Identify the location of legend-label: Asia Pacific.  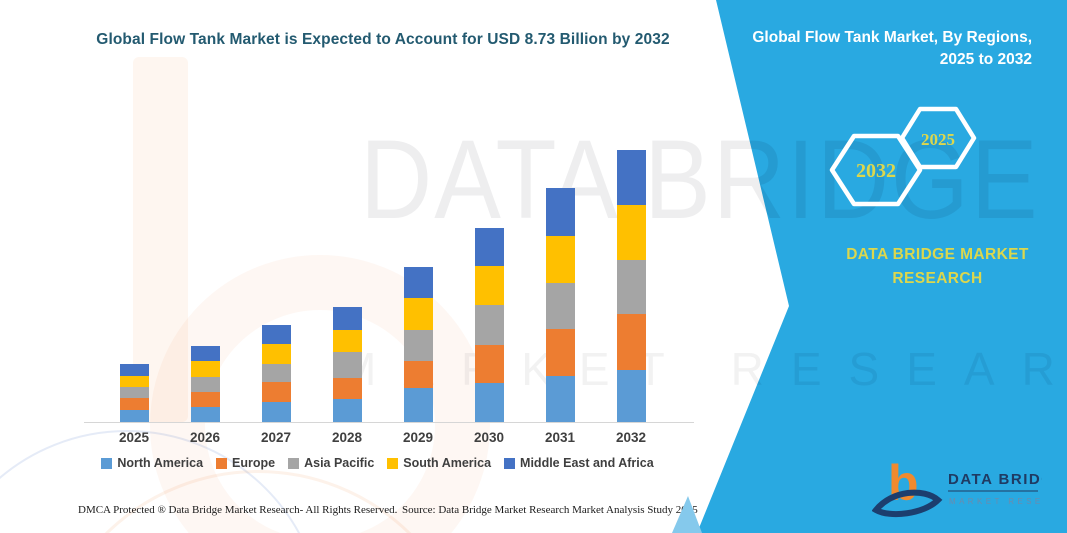
(339, 463).